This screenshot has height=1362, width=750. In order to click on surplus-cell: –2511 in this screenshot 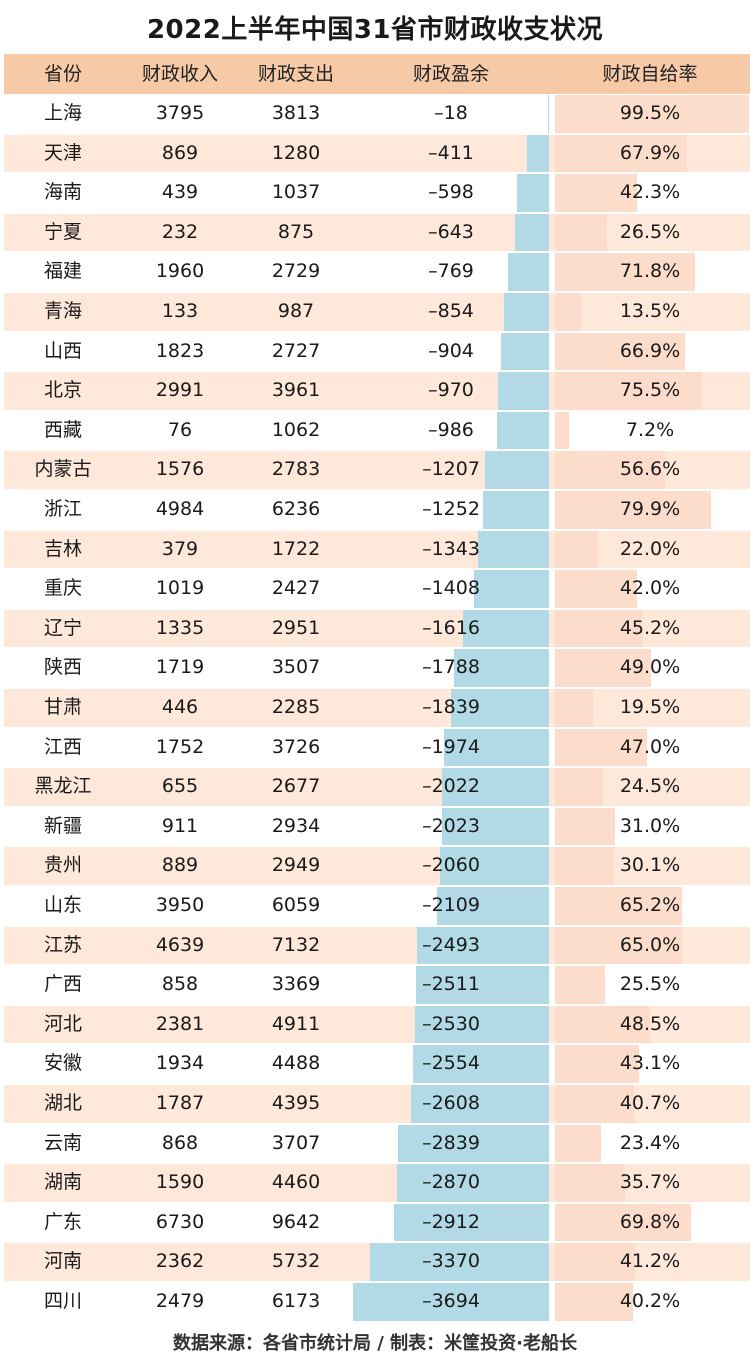, I will do `click(451, 984)`.